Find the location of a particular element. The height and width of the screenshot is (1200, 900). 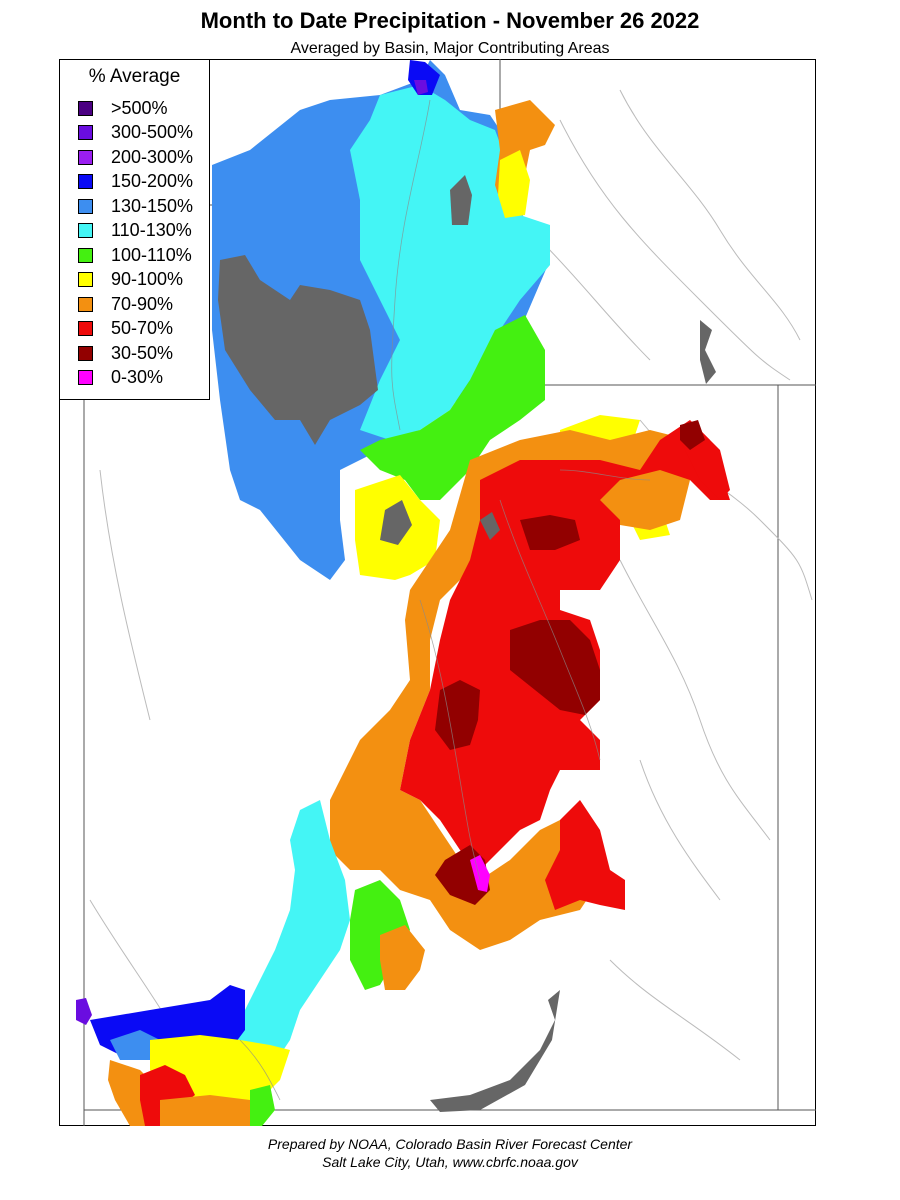

footer-location: Salt Lake City, Utah, www.cbrfc.noaa.gov is located at coordinates (450, 1162).